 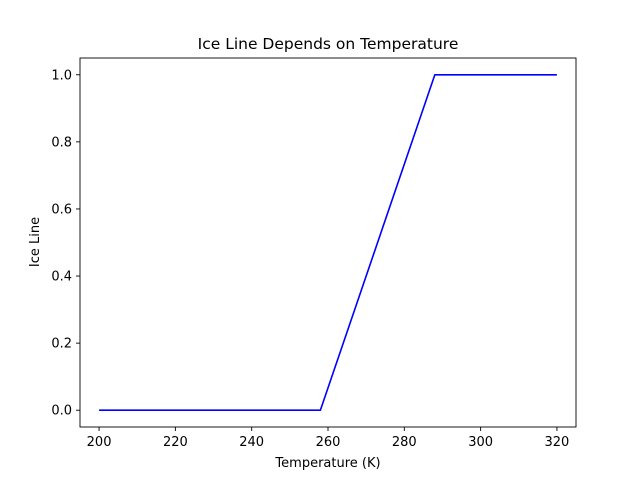 What do you see at coordinates (61, 75) in the screenshot?
I see `y-tick-label: 1.0` at bounding box center [61, 75].